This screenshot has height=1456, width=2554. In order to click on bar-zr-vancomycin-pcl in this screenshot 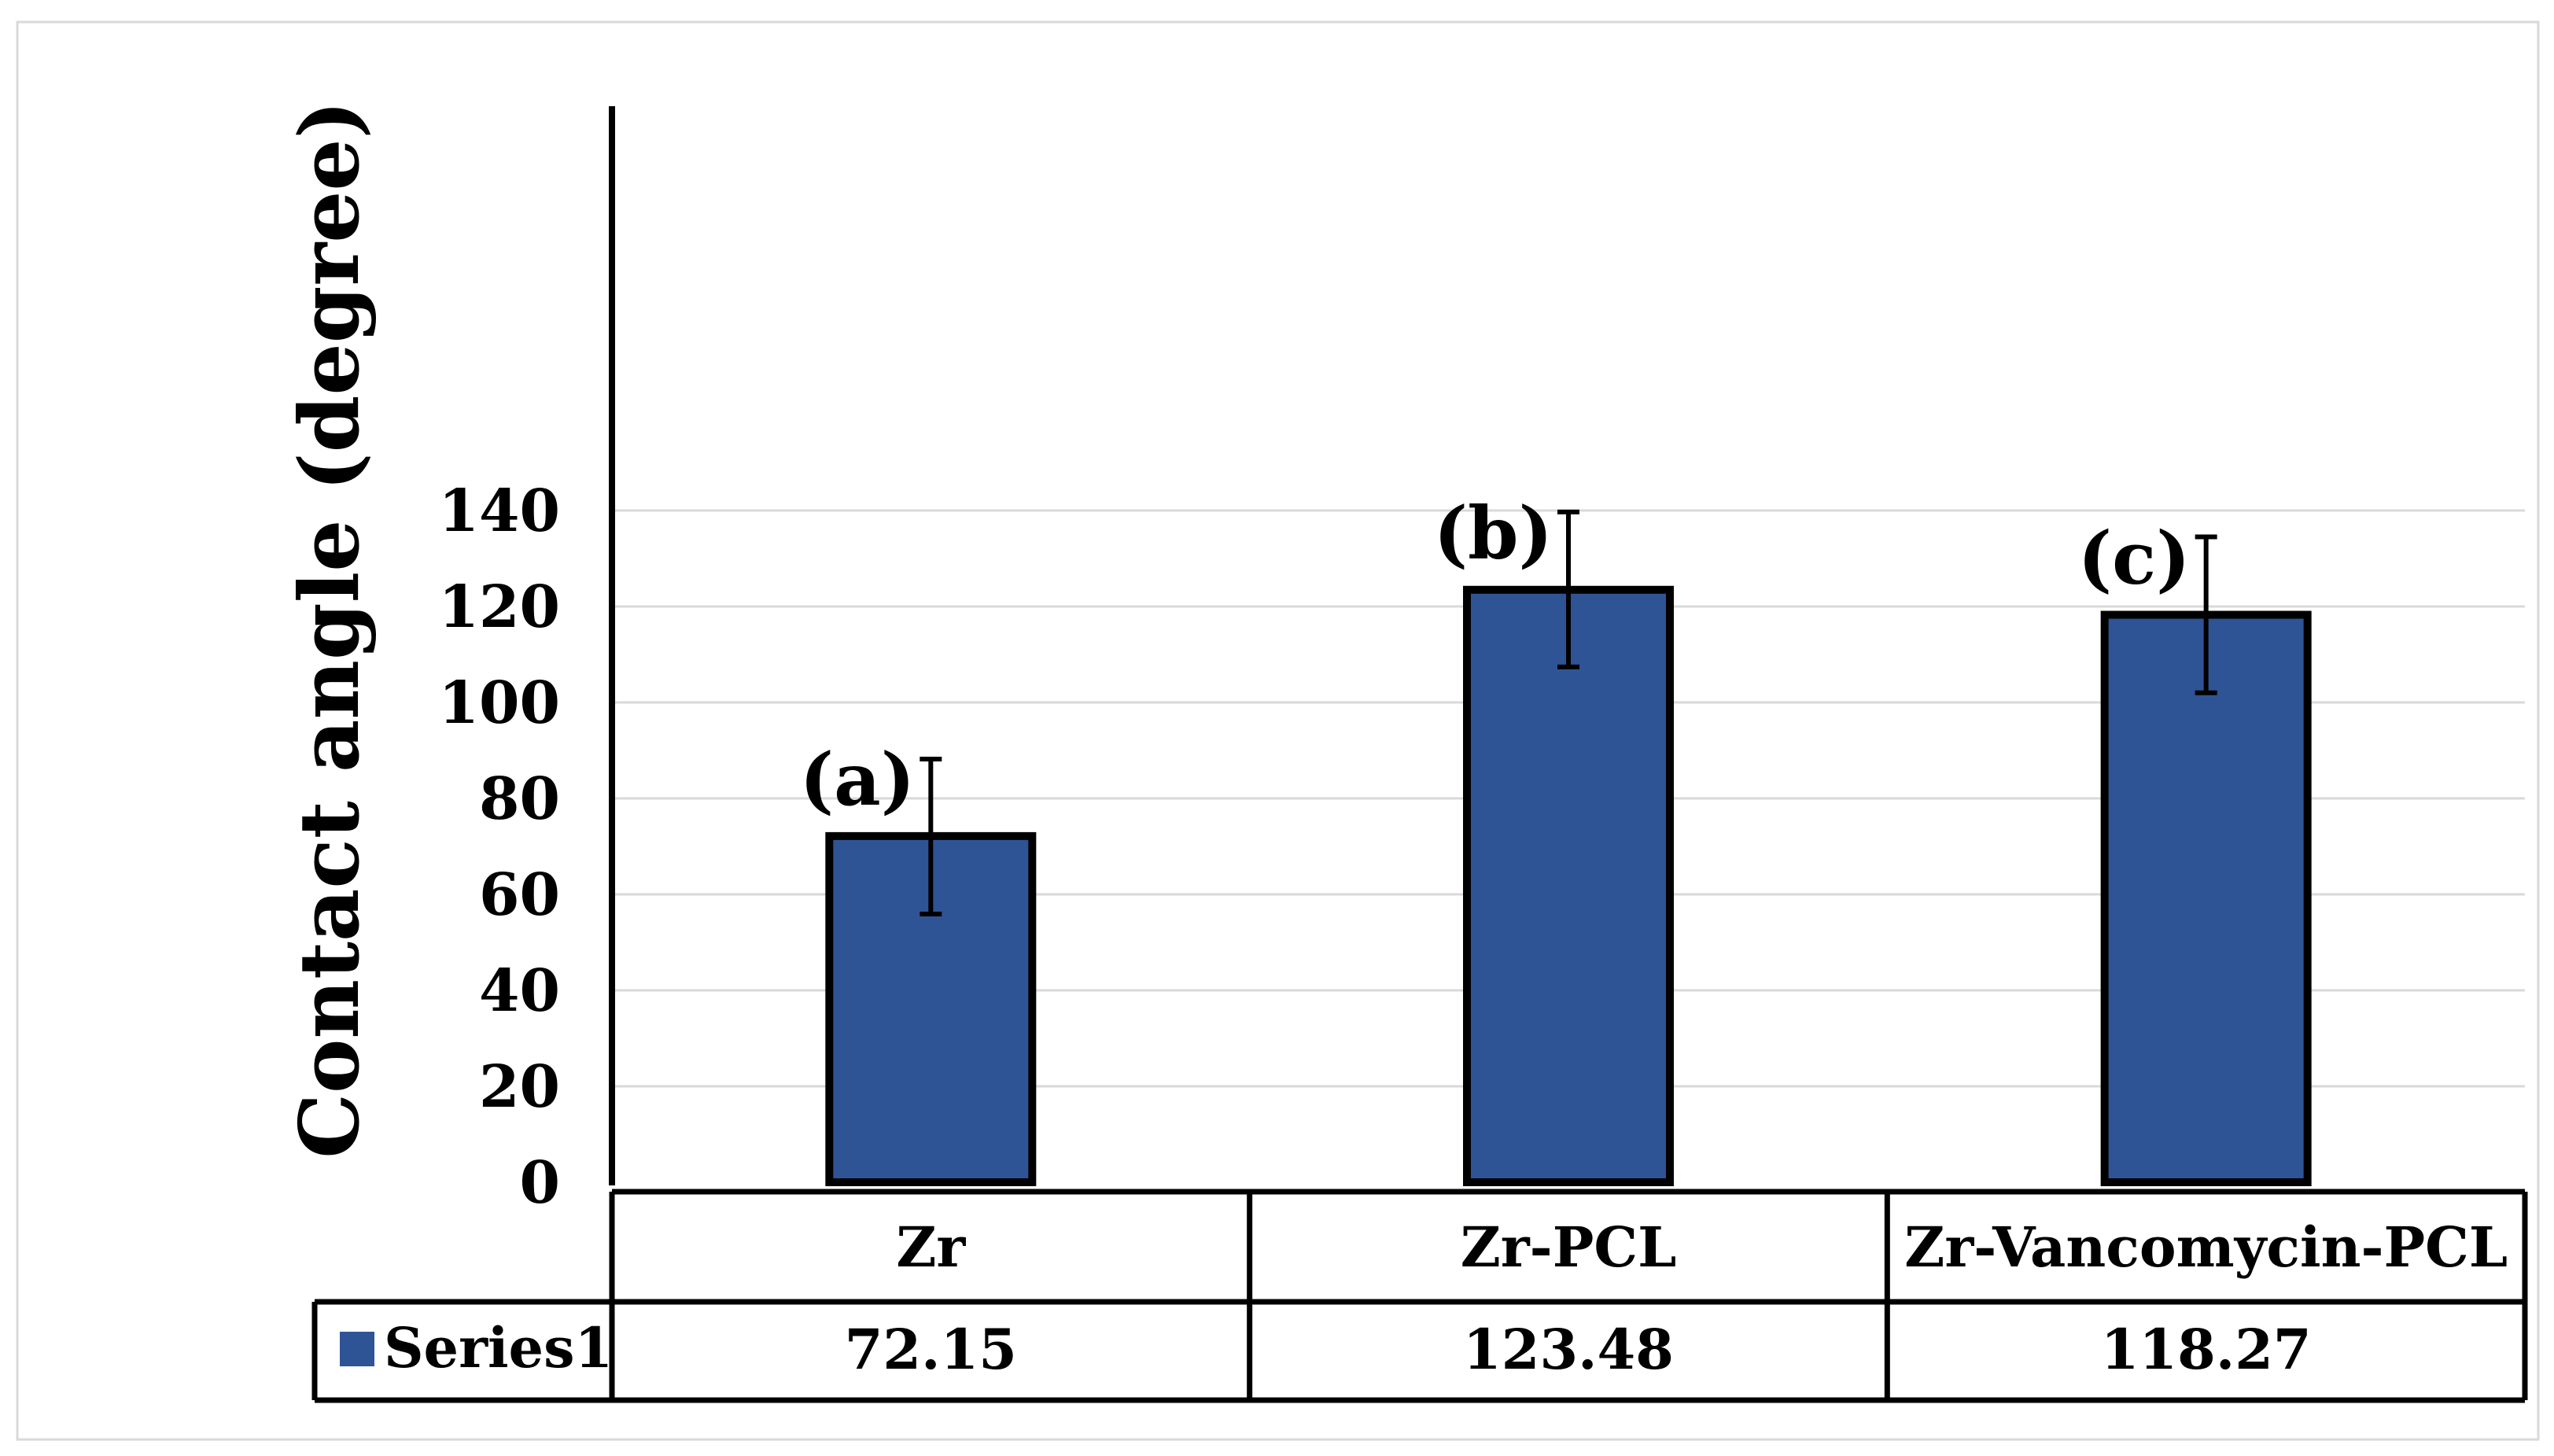, I will do `click(2206, 898)`.